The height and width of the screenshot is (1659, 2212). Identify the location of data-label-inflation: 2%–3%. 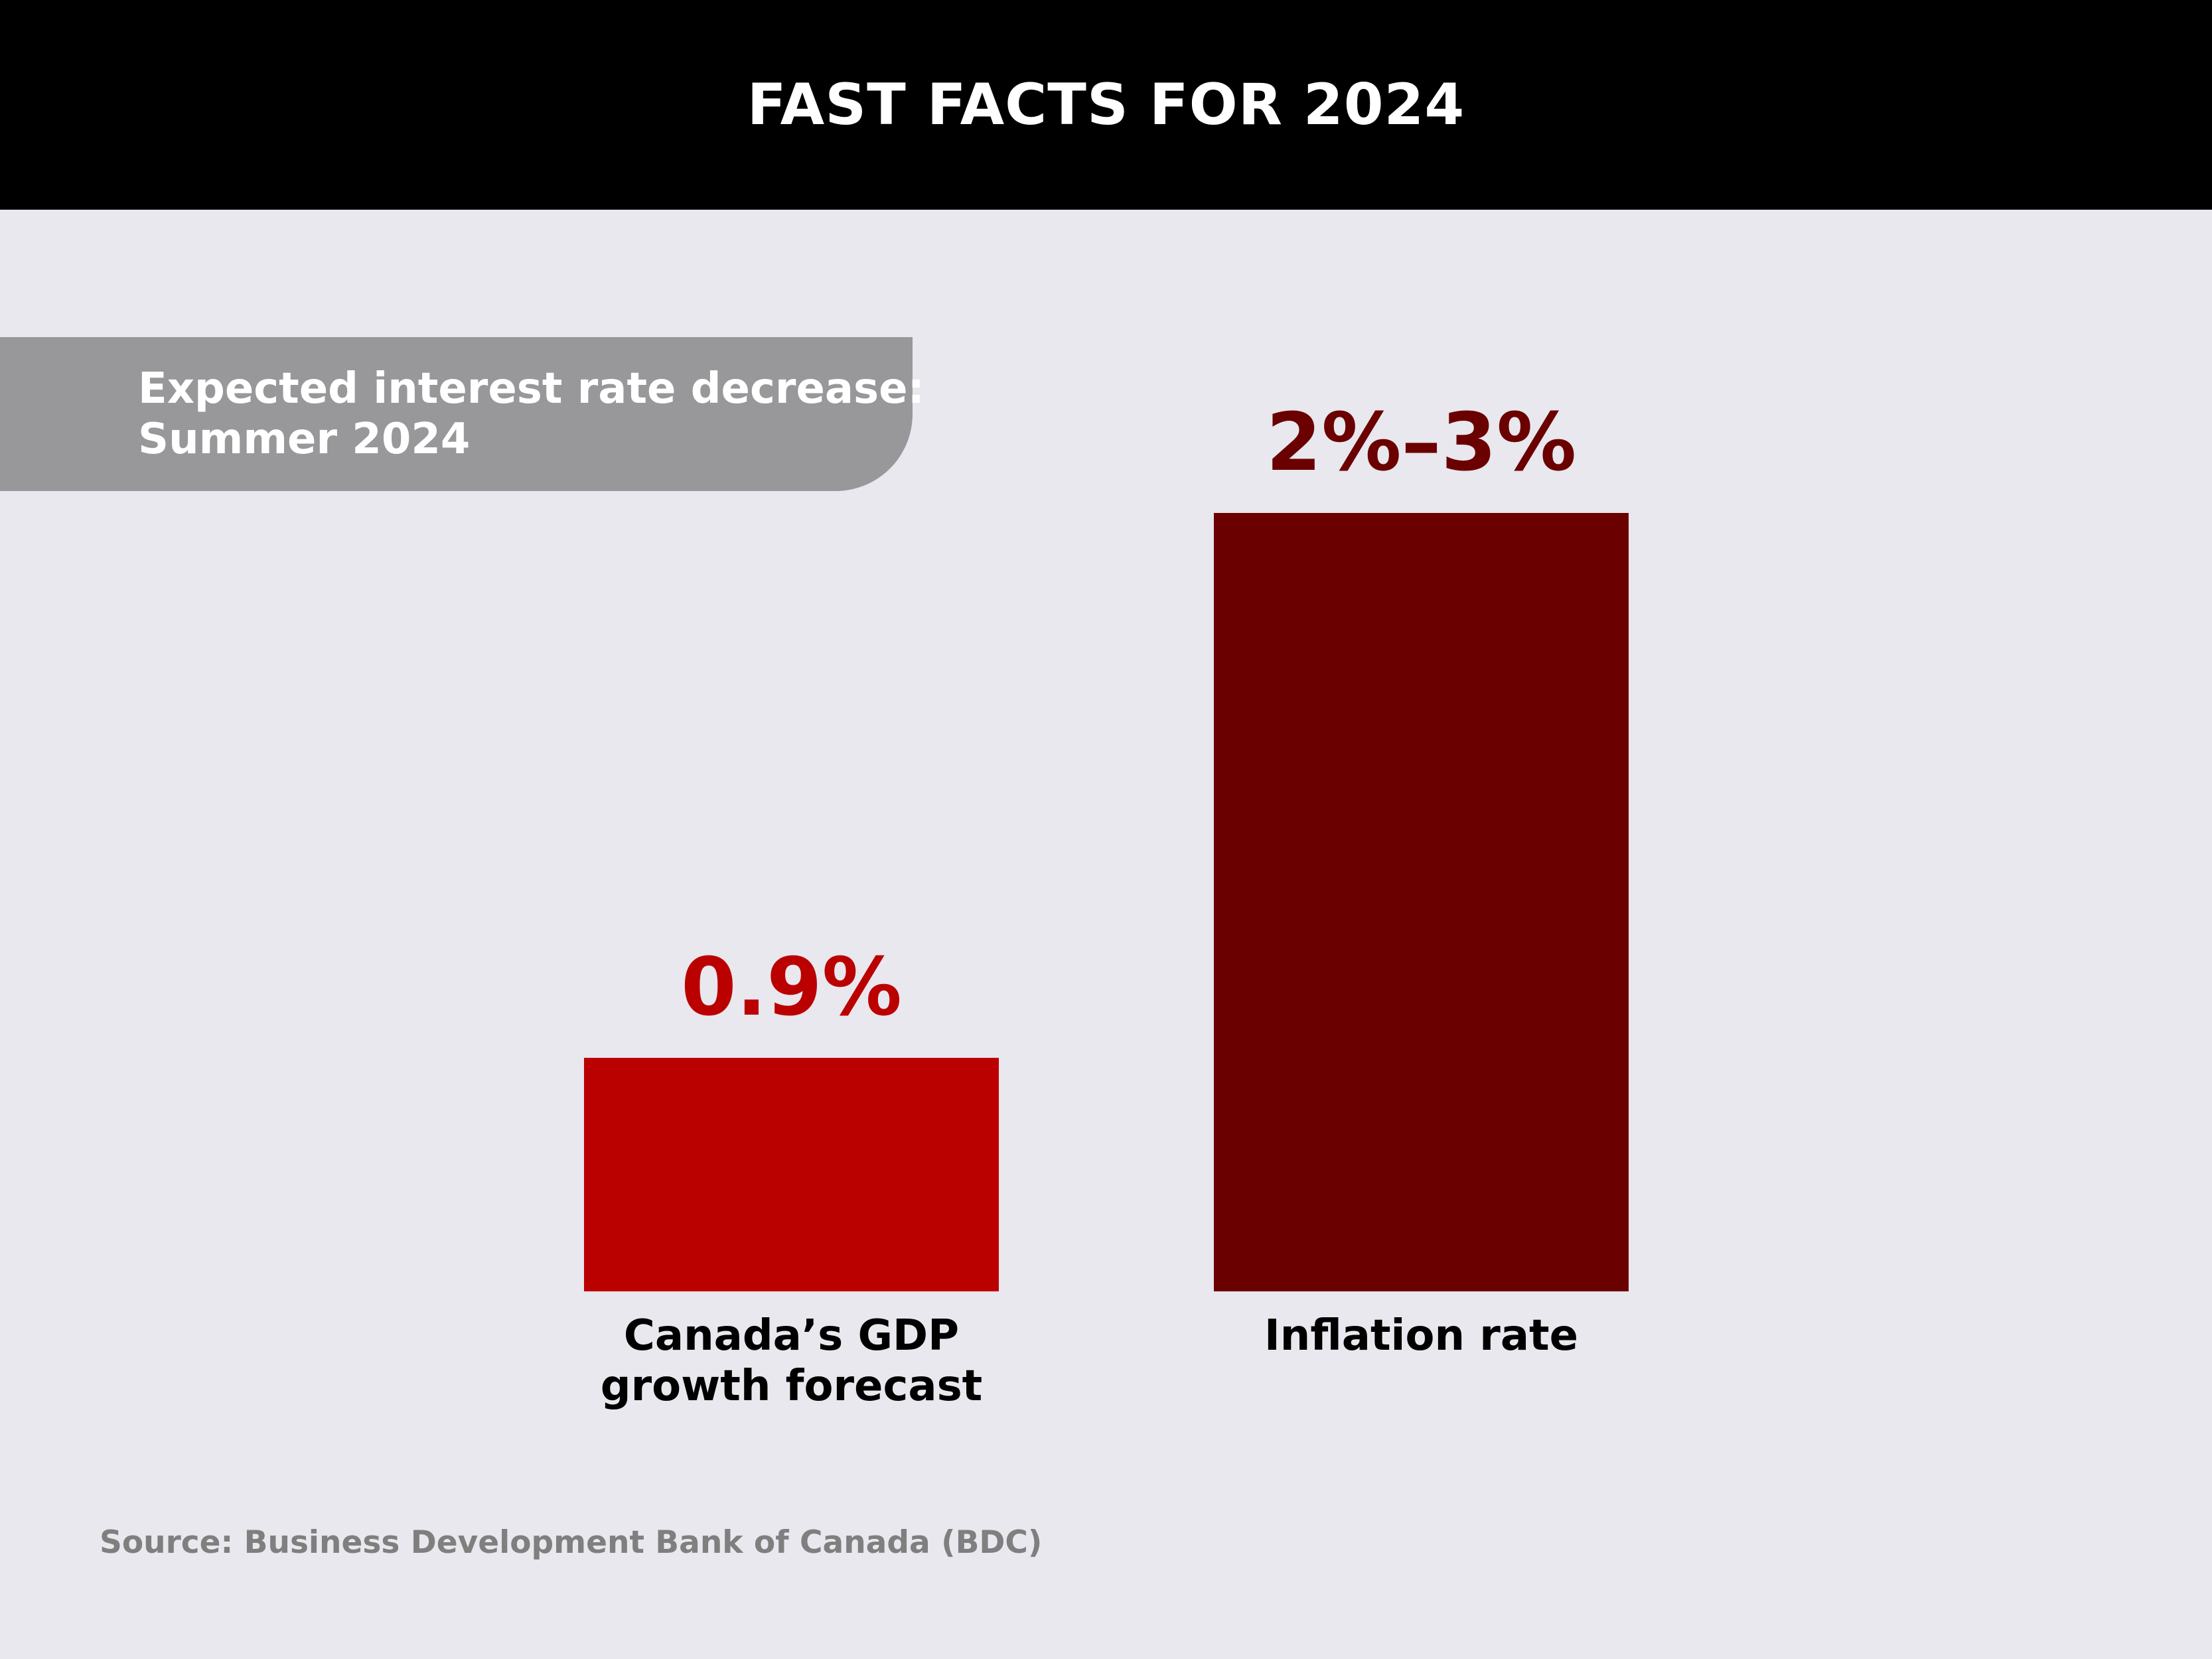
(1421, 443).